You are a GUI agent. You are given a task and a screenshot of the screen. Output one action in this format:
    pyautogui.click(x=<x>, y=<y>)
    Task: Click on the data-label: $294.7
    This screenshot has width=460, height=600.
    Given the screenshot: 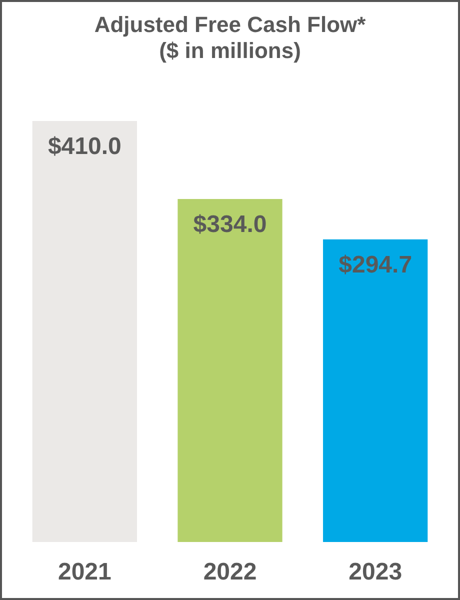 What is the action you would take?
    pyautogui.click(x=375, y=264)
    